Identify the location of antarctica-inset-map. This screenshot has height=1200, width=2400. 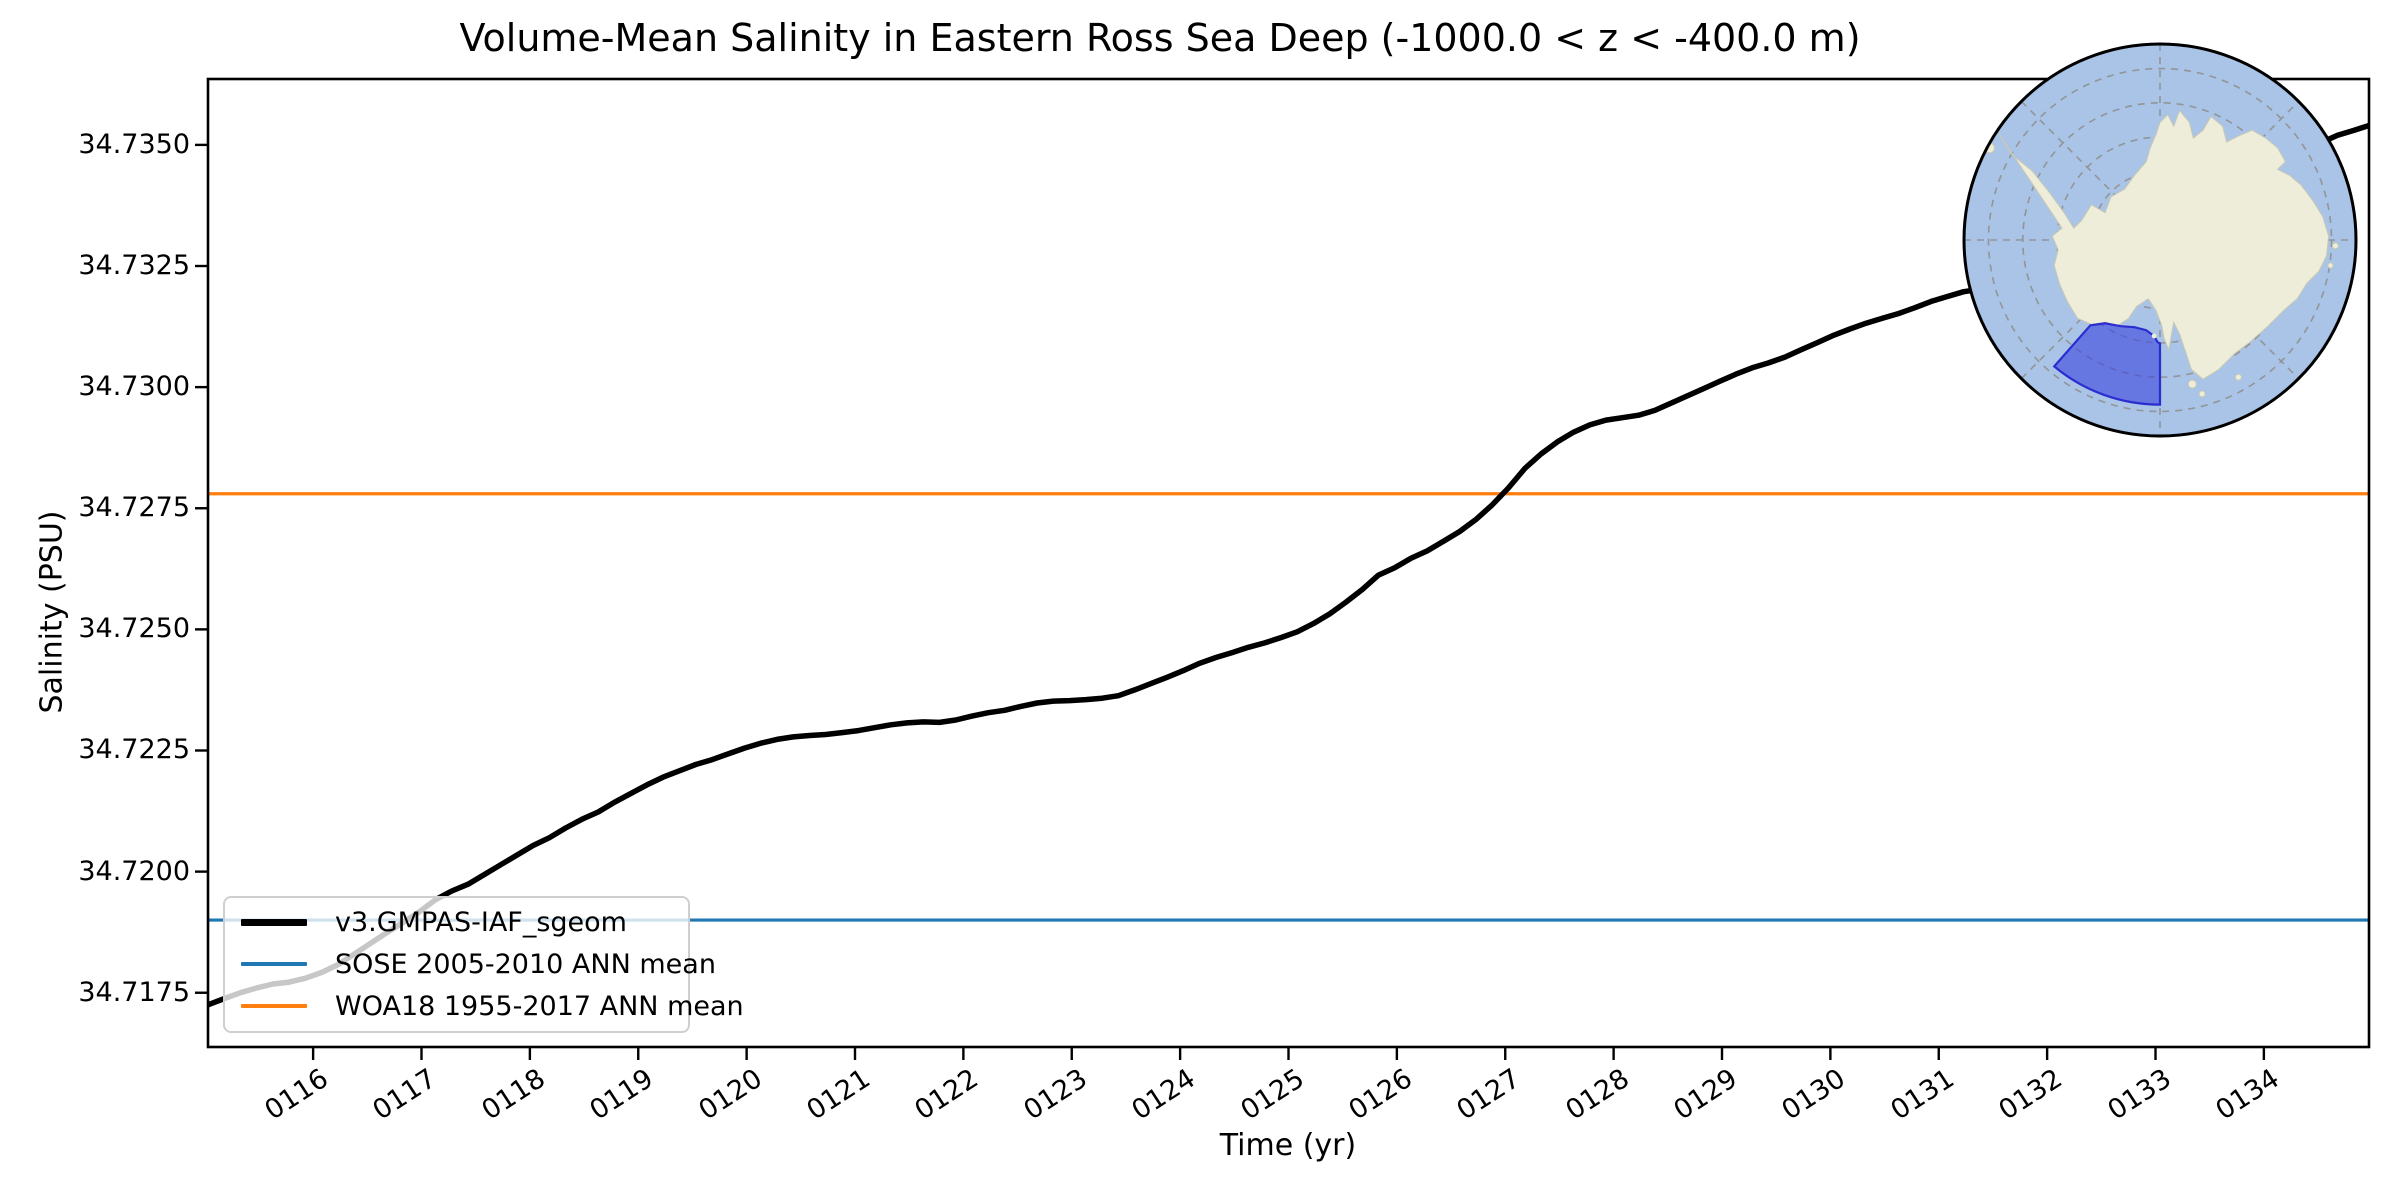
(2160, 240).